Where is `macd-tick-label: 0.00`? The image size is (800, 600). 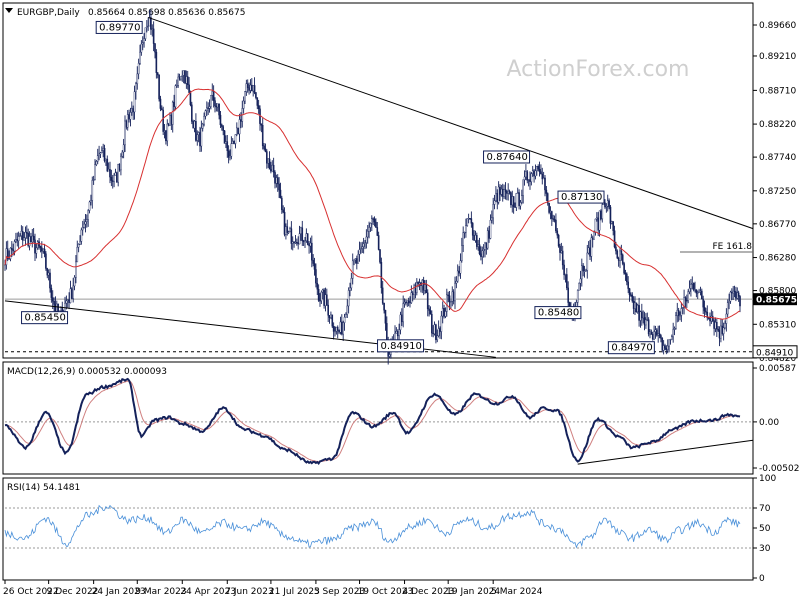
macd-tick-label: 0.00 is located at coordinates (769, 423).